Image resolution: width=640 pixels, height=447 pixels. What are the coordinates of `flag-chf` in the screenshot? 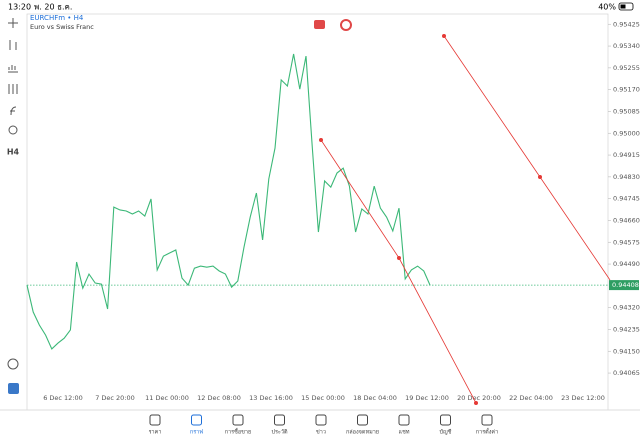 It's located at (346, 25).